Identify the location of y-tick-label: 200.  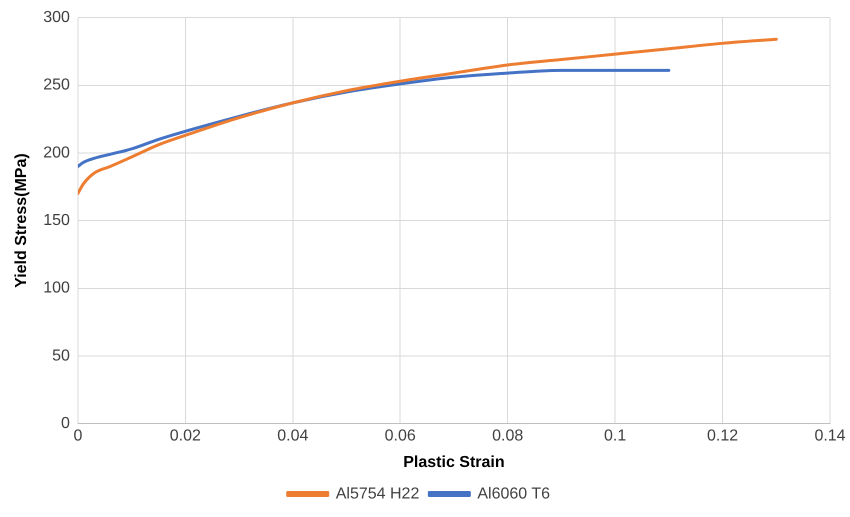
(56, 153).